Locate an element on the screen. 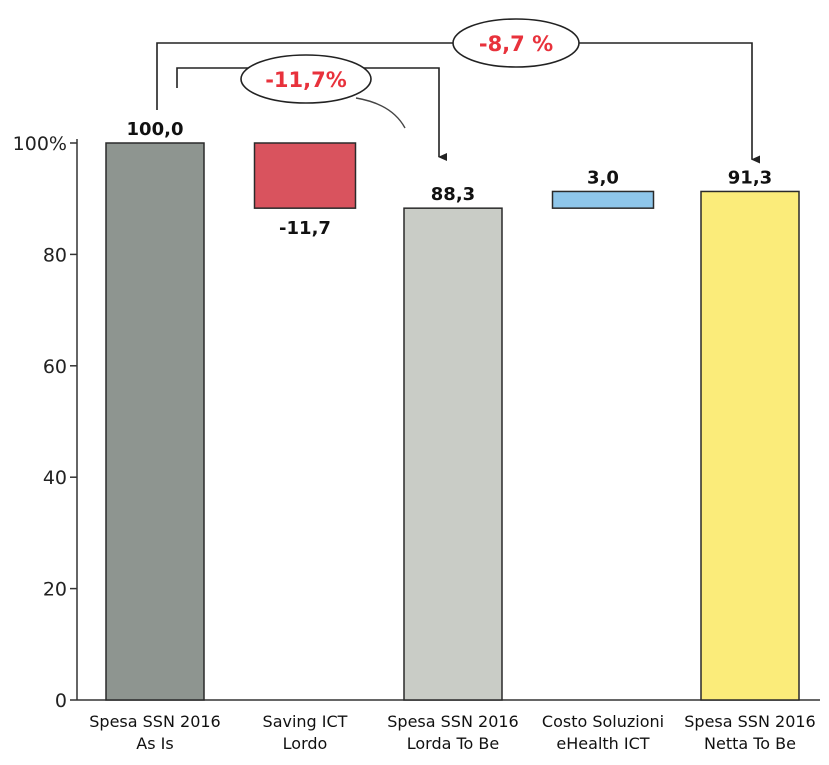  category-label: As Is is located at coordinates (154, 743).